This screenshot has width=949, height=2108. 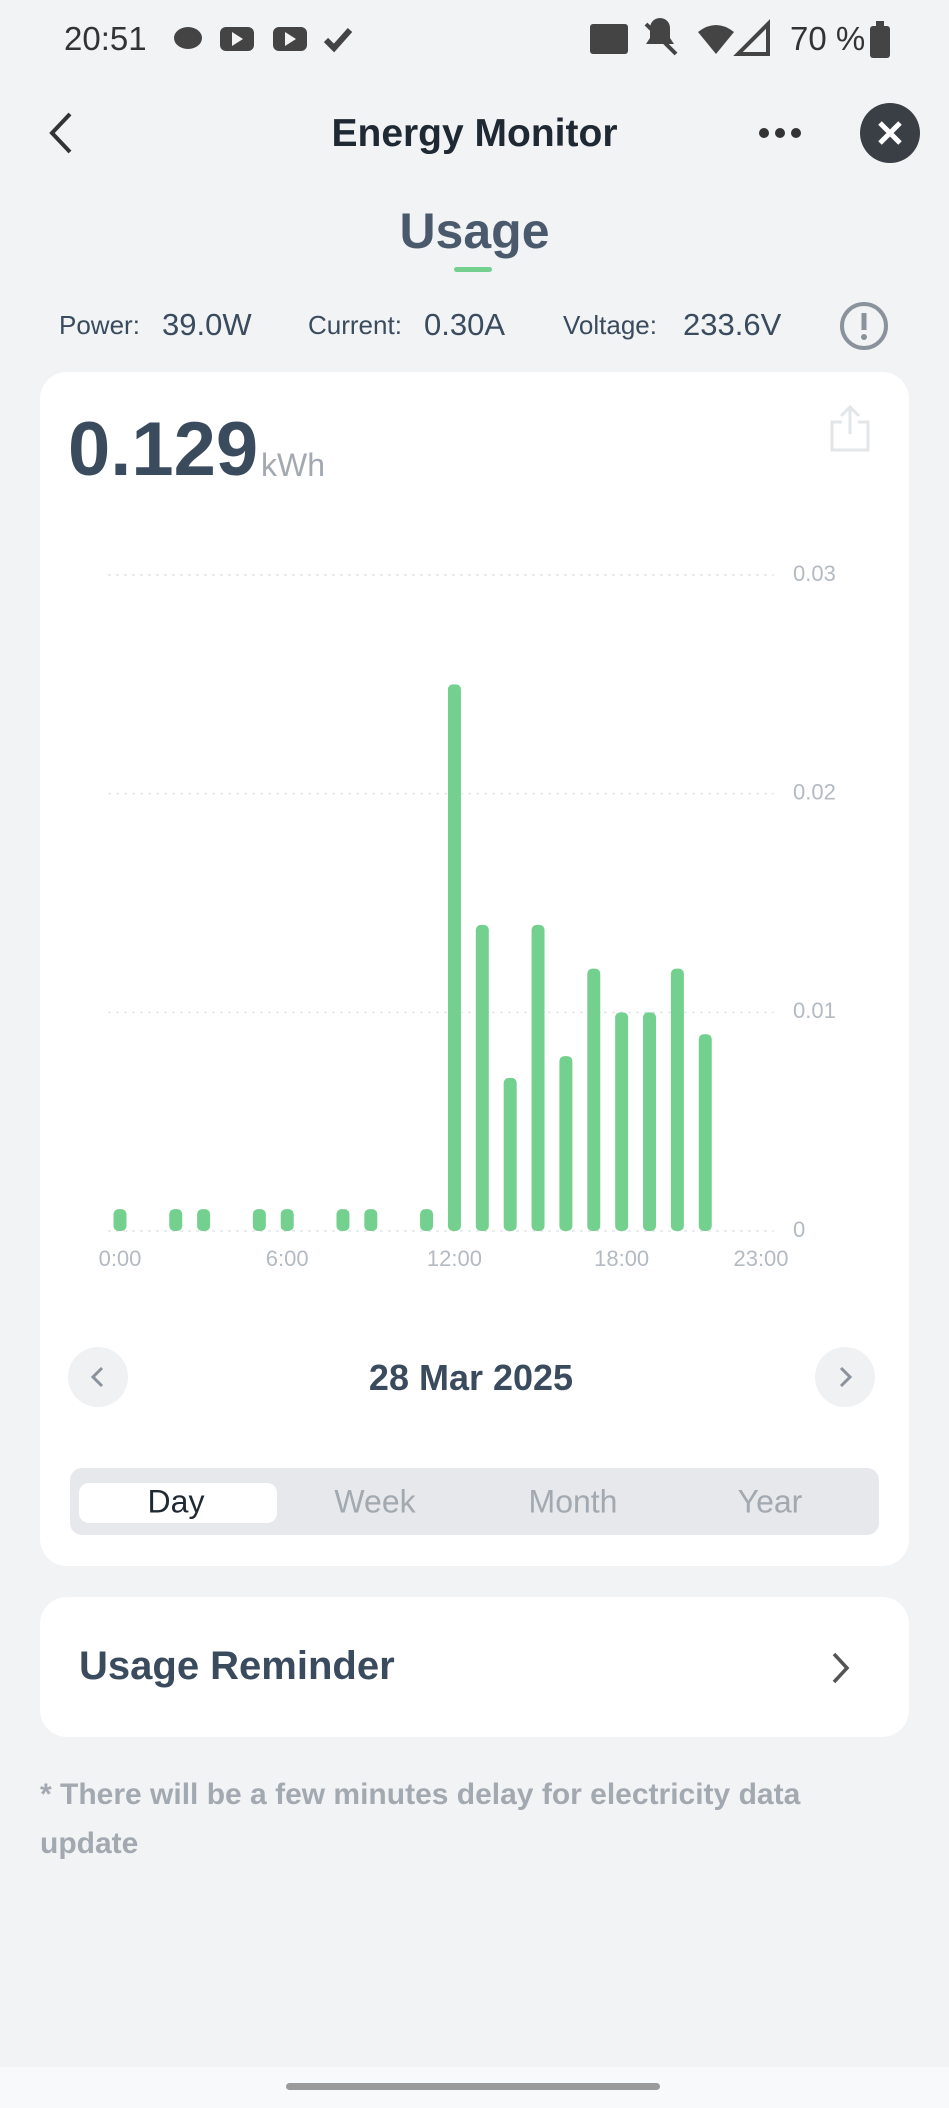 I want to click on x-tick-label: 0:00, so click(x=120, y=1258).